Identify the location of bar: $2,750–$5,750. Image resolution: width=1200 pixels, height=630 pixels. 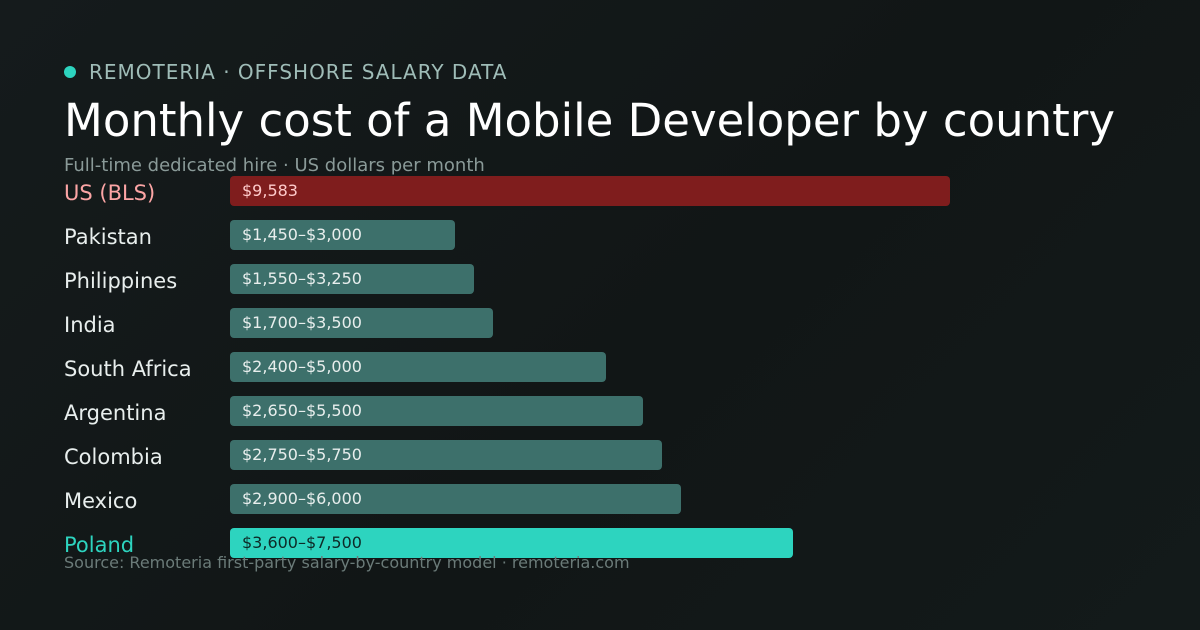
(446, 455).